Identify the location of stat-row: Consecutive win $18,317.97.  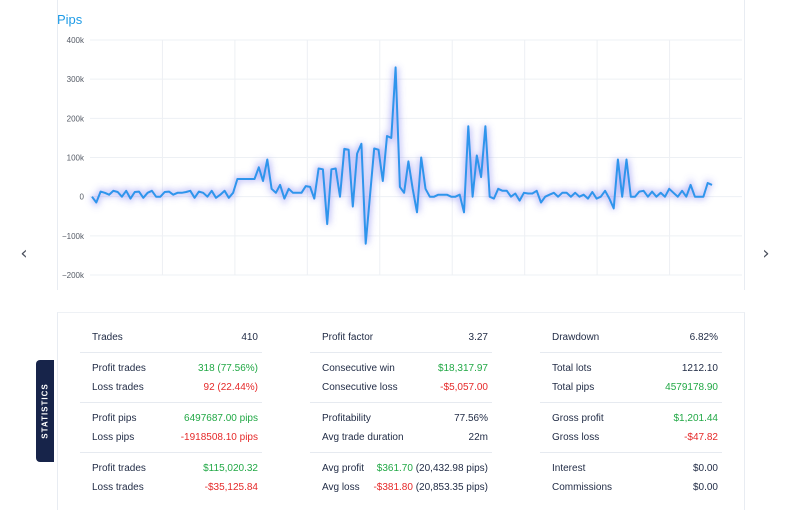
(401, 369).